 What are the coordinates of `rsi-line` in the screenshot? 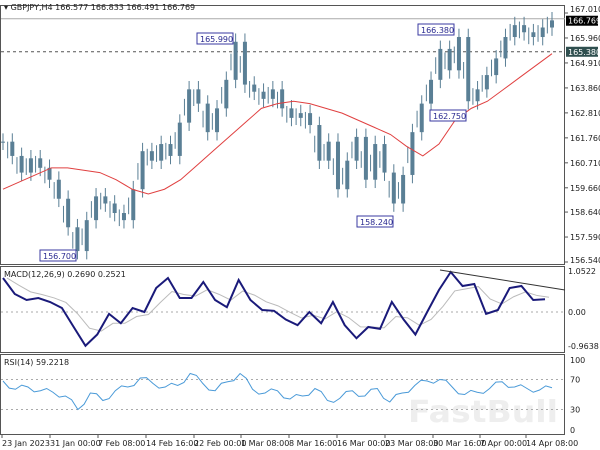 It's located at (277, 391).